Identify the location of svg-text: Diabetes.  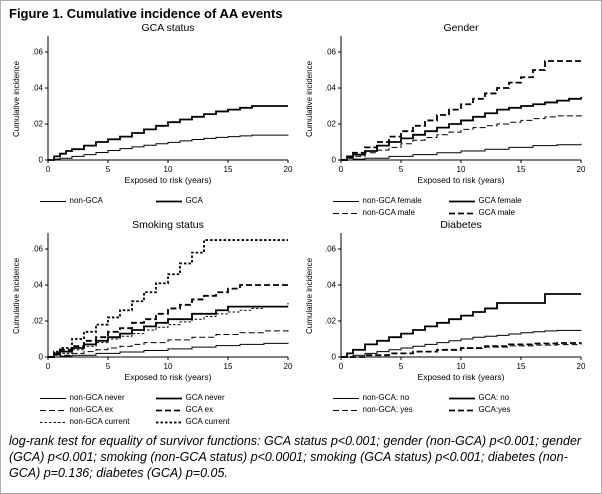
(460, 225).